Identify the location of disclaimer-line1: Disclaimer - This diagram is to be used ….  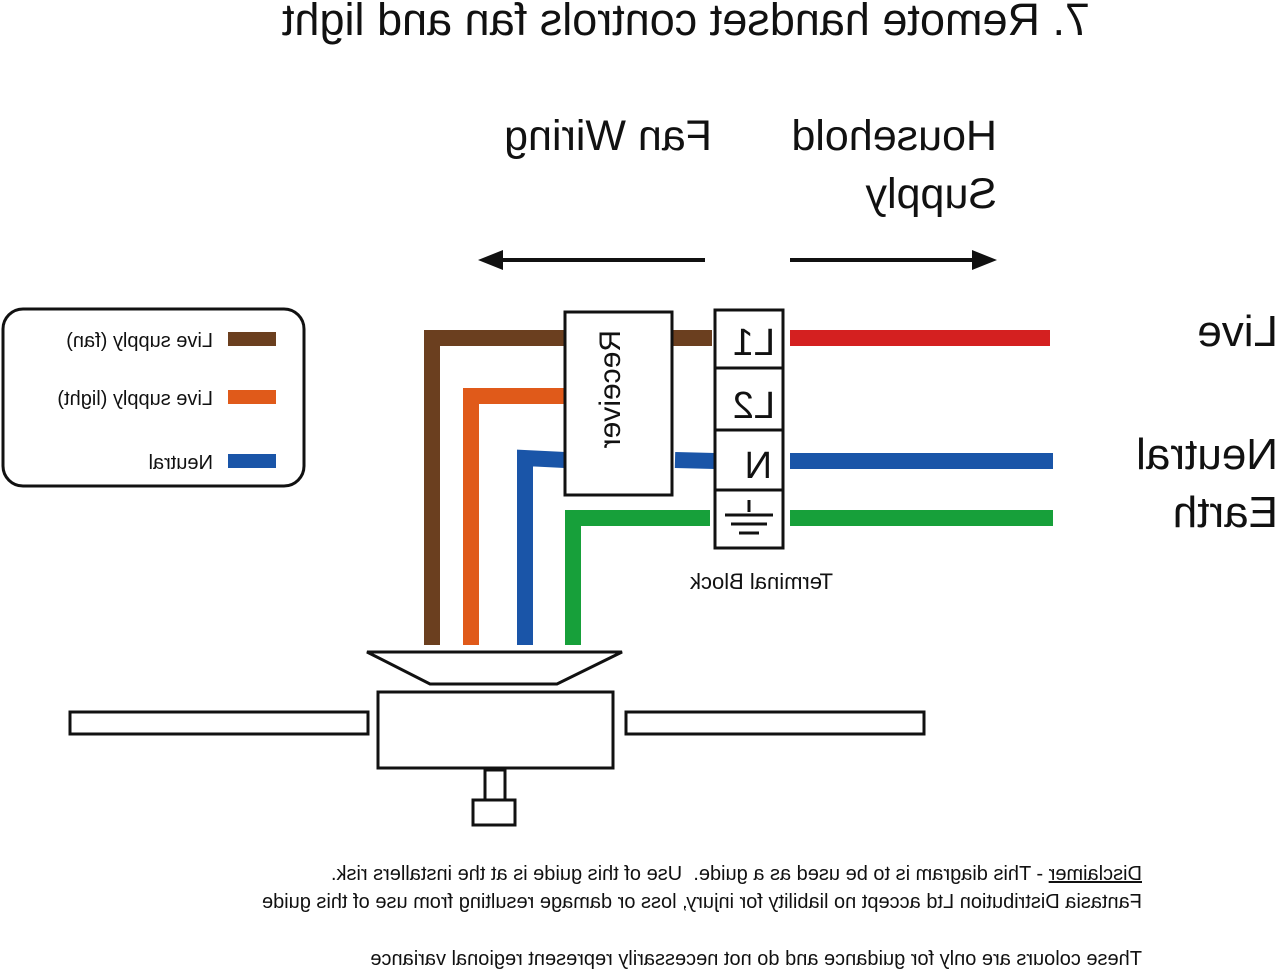
(736, 874).